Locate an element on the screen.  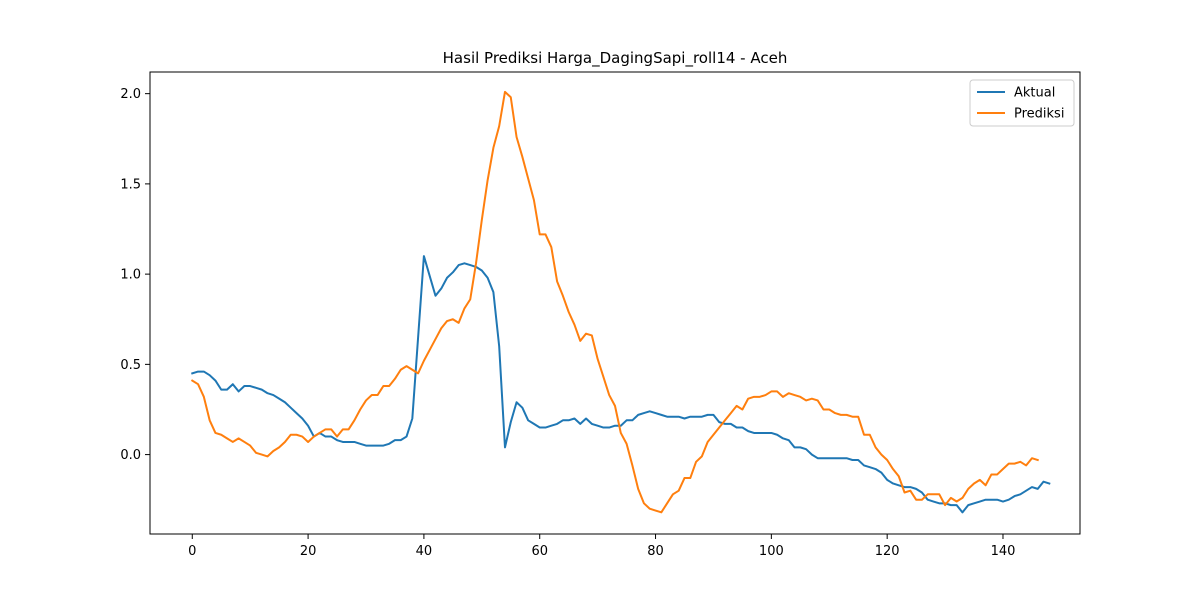
legend: Aktual Prediksi is located at coordinates (1022, 103).